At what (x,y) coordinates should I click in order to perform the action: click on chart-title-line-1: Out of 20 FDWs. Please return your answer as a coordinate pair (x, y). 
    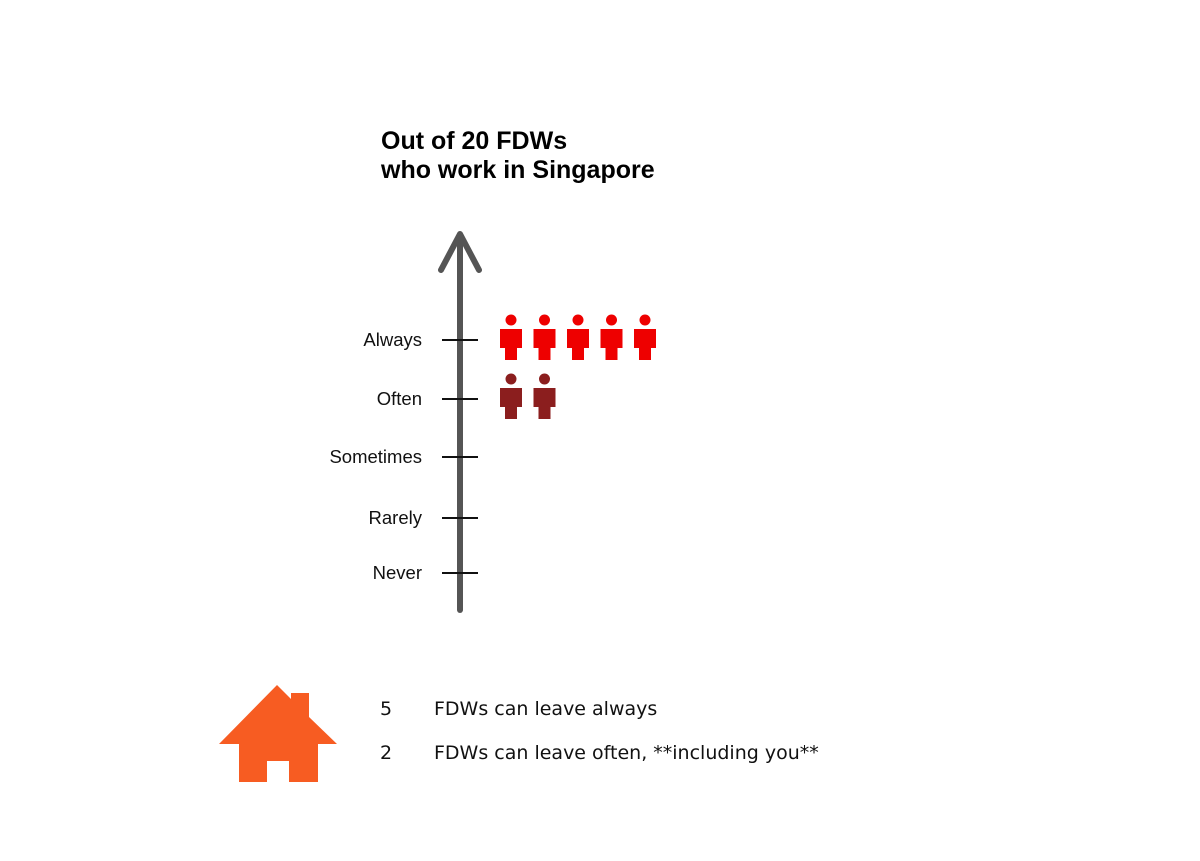
    Looking at the image, I should click on (474, 141).